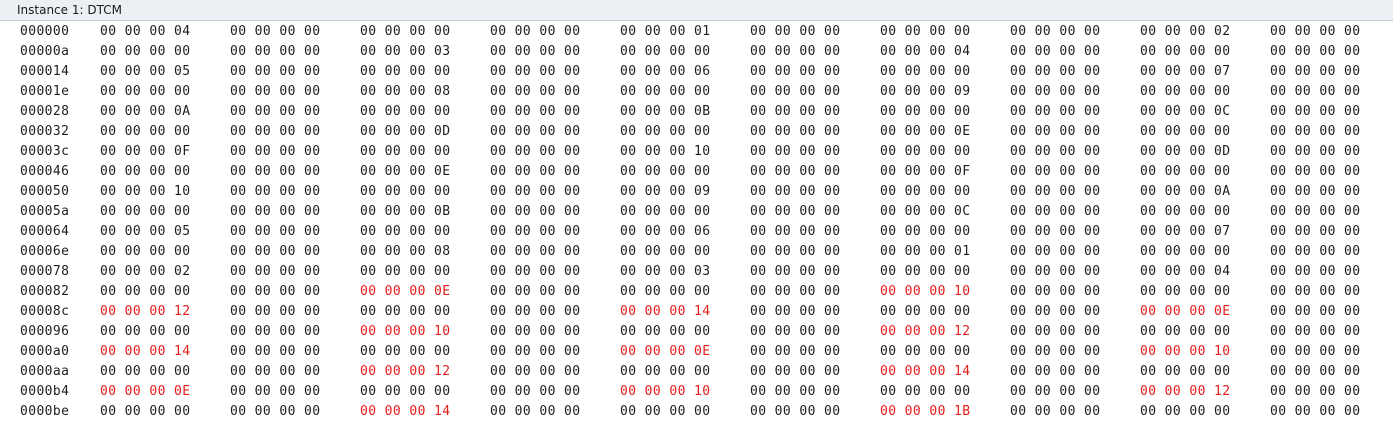  I want to click on memory-word: 00 00 00 0F, so click(145, 151).